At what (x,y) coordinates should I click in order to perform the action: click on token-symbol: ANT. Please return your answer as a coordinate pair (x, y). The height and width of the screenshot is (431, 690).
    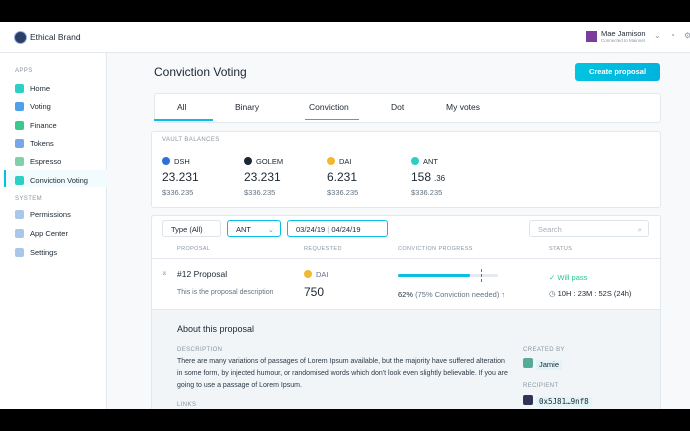
    Looking at the image, I should click on (430, 161).